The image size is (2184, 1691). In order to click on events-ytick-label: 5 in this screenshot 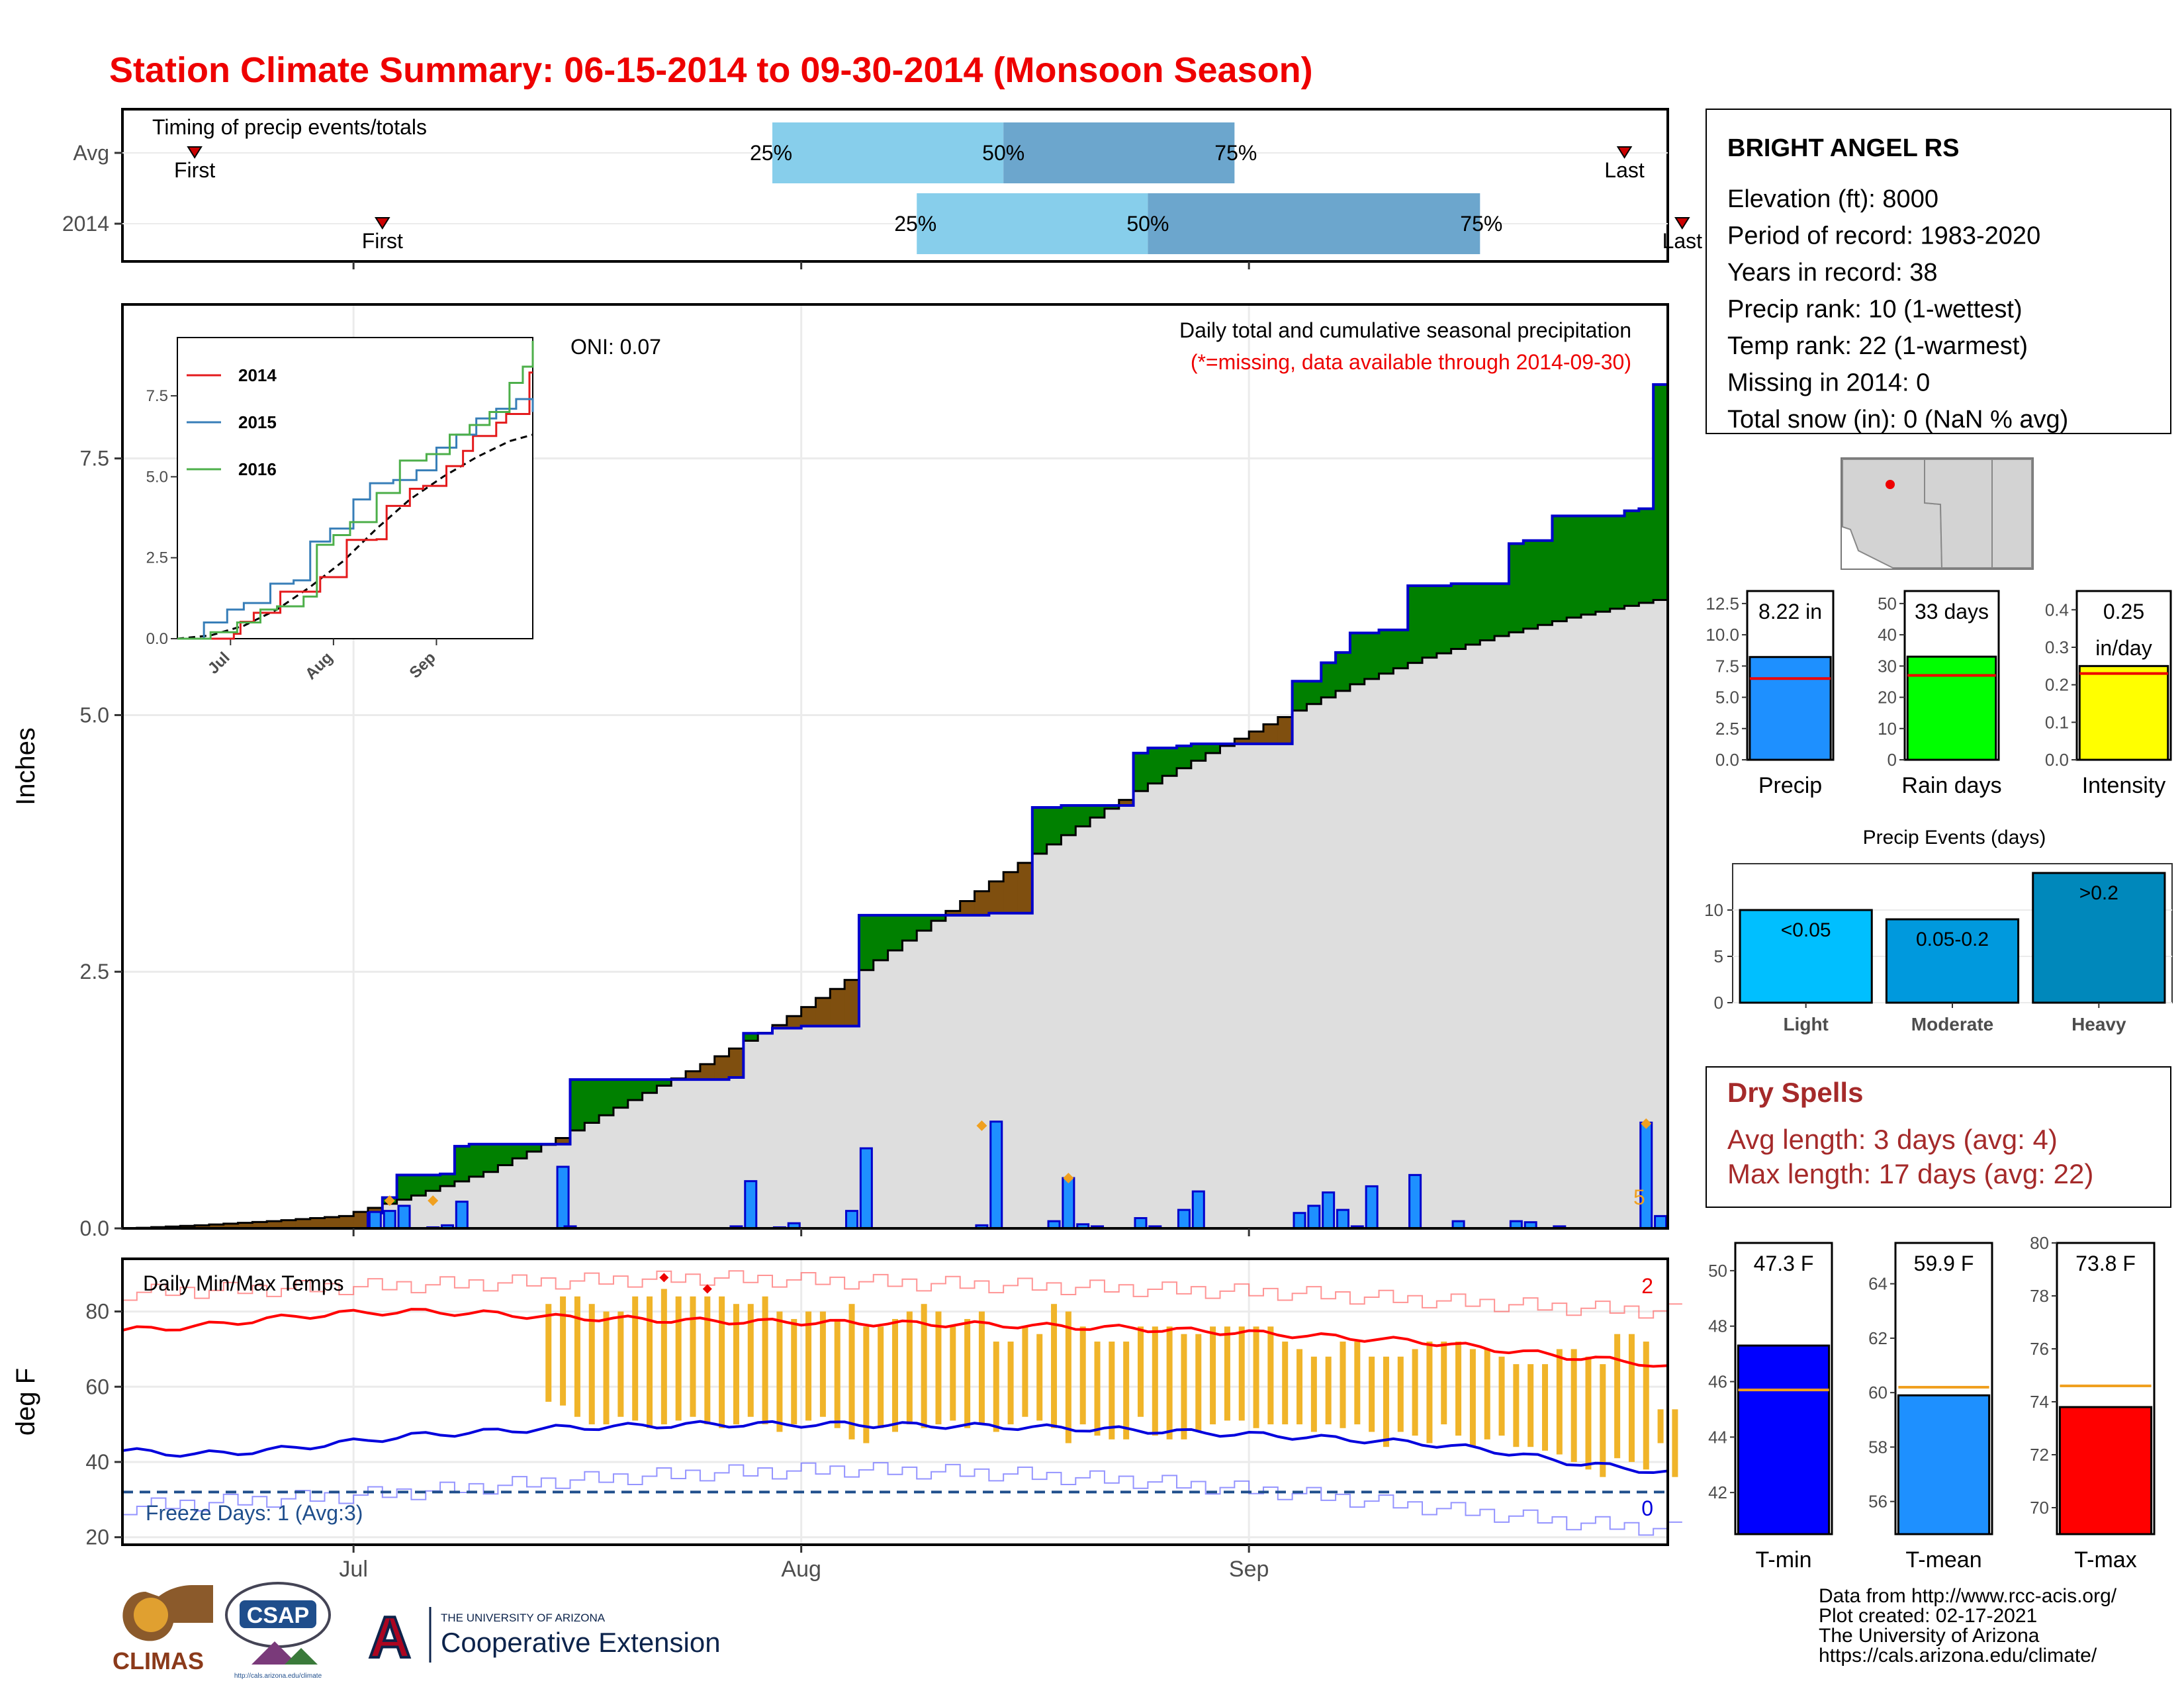, I will do `click(1718, 956)`.